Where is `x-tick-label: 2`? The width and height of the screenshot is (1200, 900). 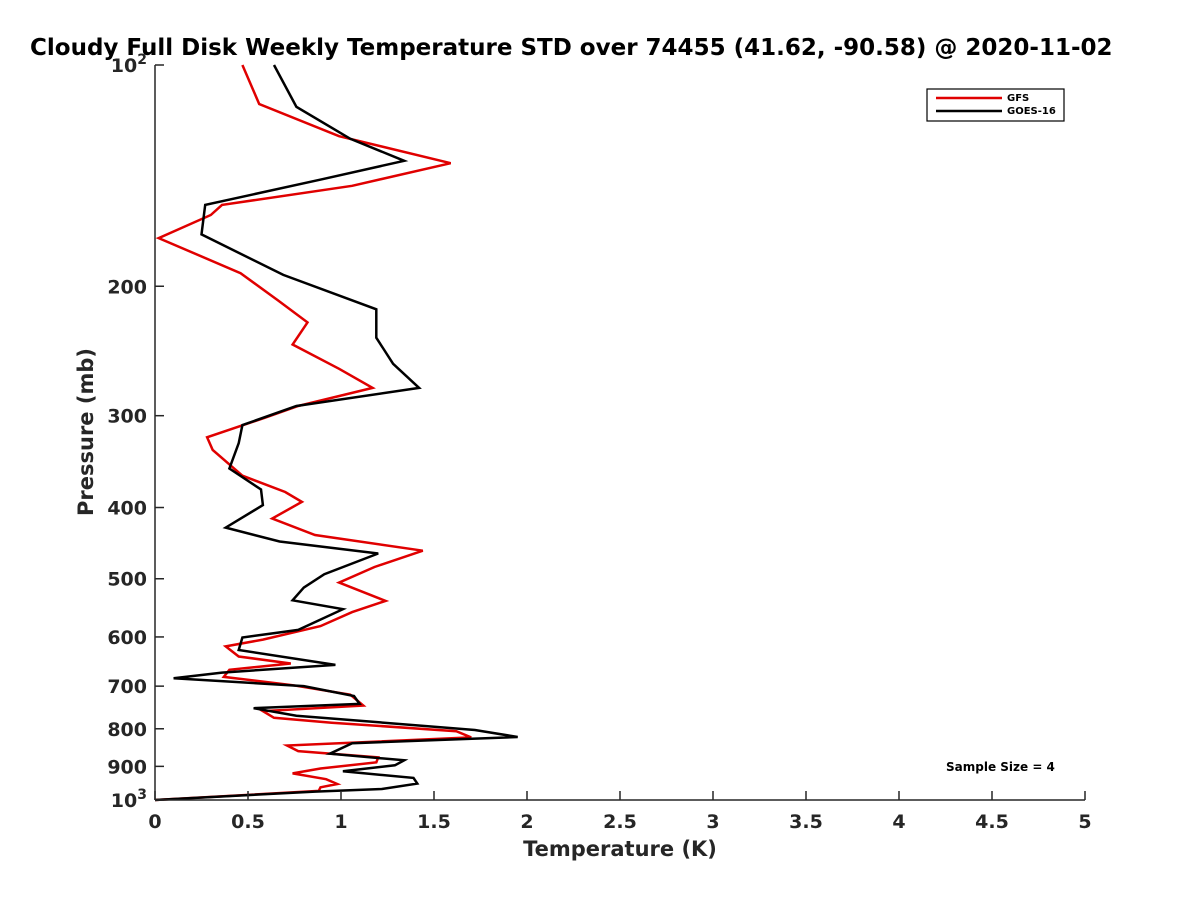 x-tick-label: 2 is located at coordinates (526, 822).